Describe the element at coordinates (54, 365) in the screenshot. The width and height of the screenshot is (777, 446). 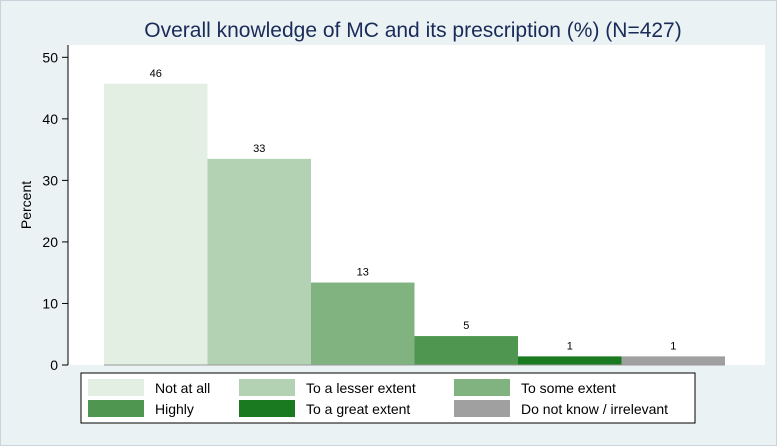
I see `y-tick-label: 0` at that location.